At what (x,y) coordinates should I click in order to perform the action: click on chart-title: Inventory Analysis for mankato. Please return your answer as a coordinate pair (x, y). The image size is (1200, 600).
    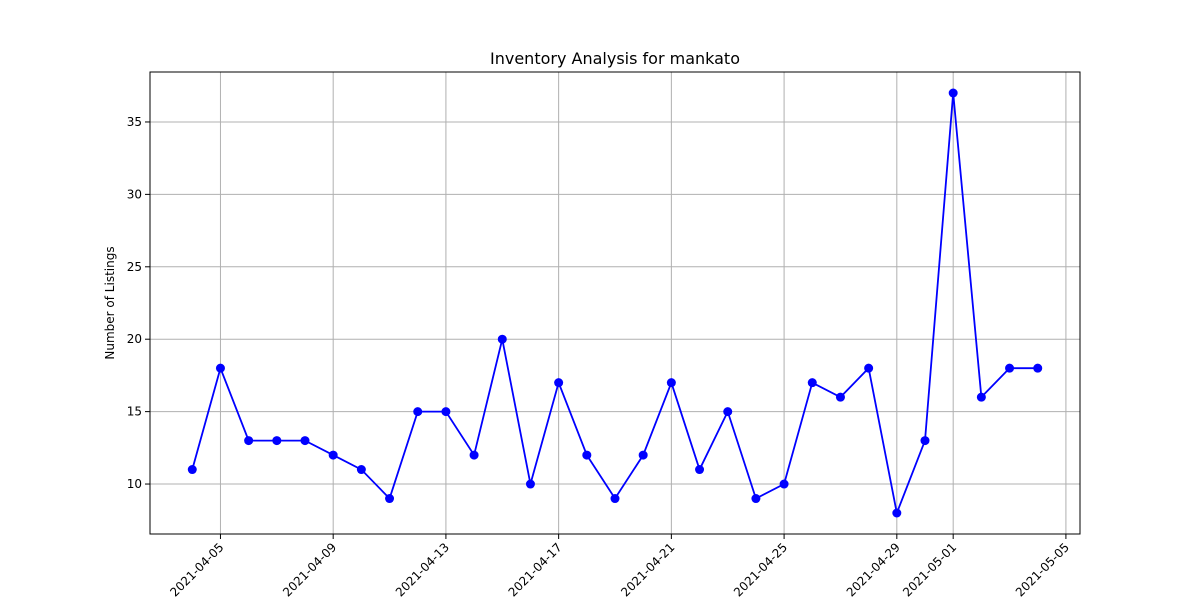
    Looking at the image, I should click on (615, 58).